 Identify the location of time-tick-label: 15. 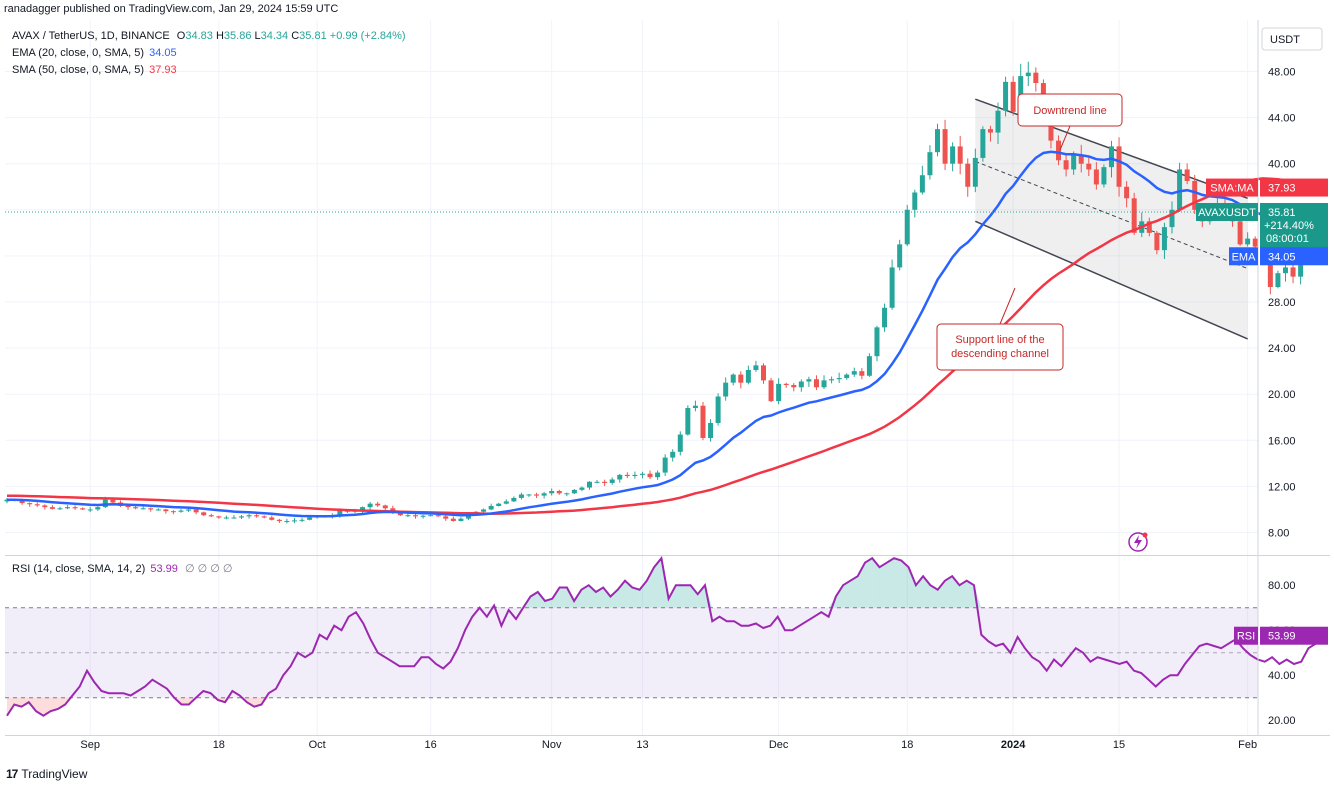
(1119, 745).